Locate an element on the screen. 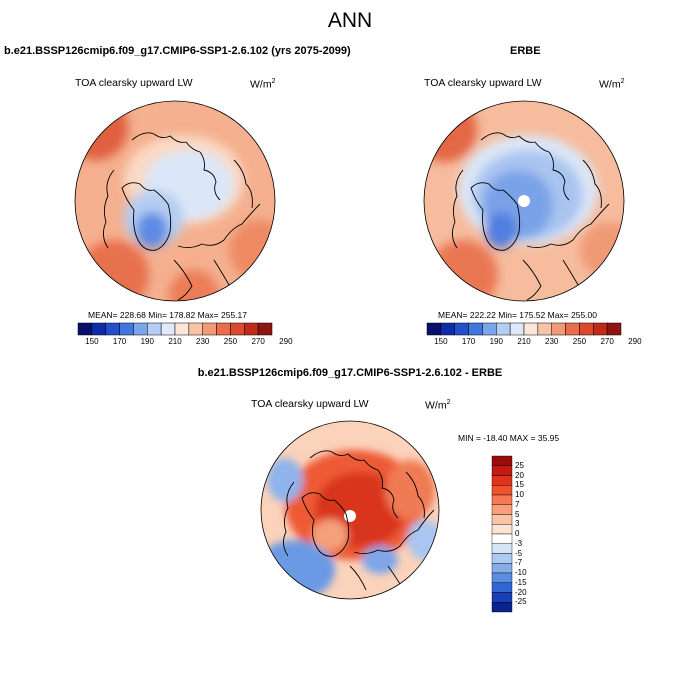 The height and width of the screenshot is (700, 700). model-map-border is located at coordinates (175, 201).